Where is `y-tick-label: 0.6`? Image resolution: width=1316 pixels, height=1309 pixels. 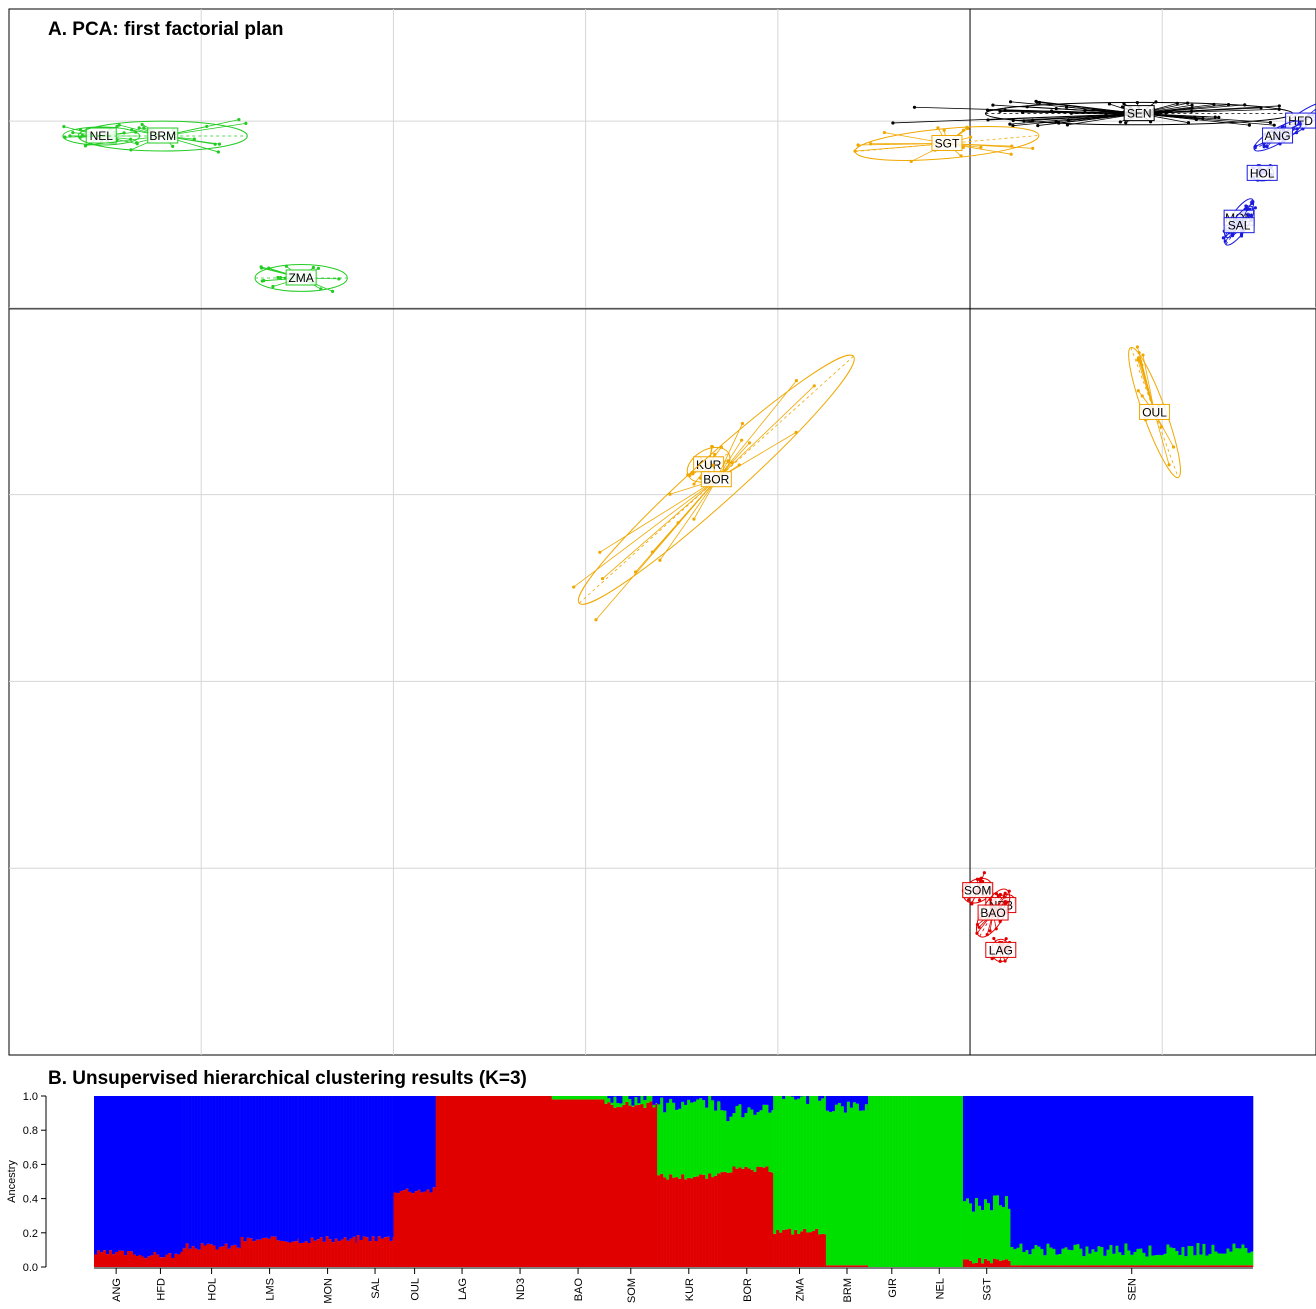 y-tick-label: 0.6 is located at coordinates (30, 1165).